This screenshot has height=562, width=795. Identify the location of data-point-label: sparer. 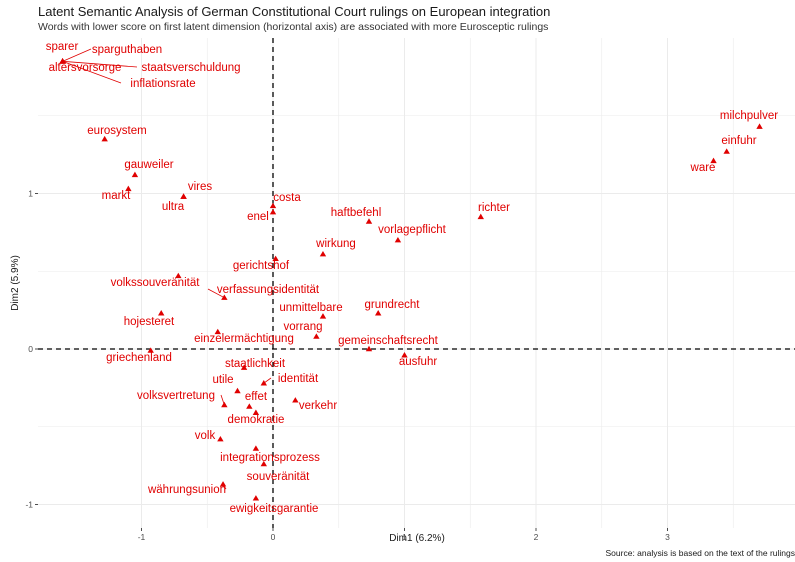
(62, 47).